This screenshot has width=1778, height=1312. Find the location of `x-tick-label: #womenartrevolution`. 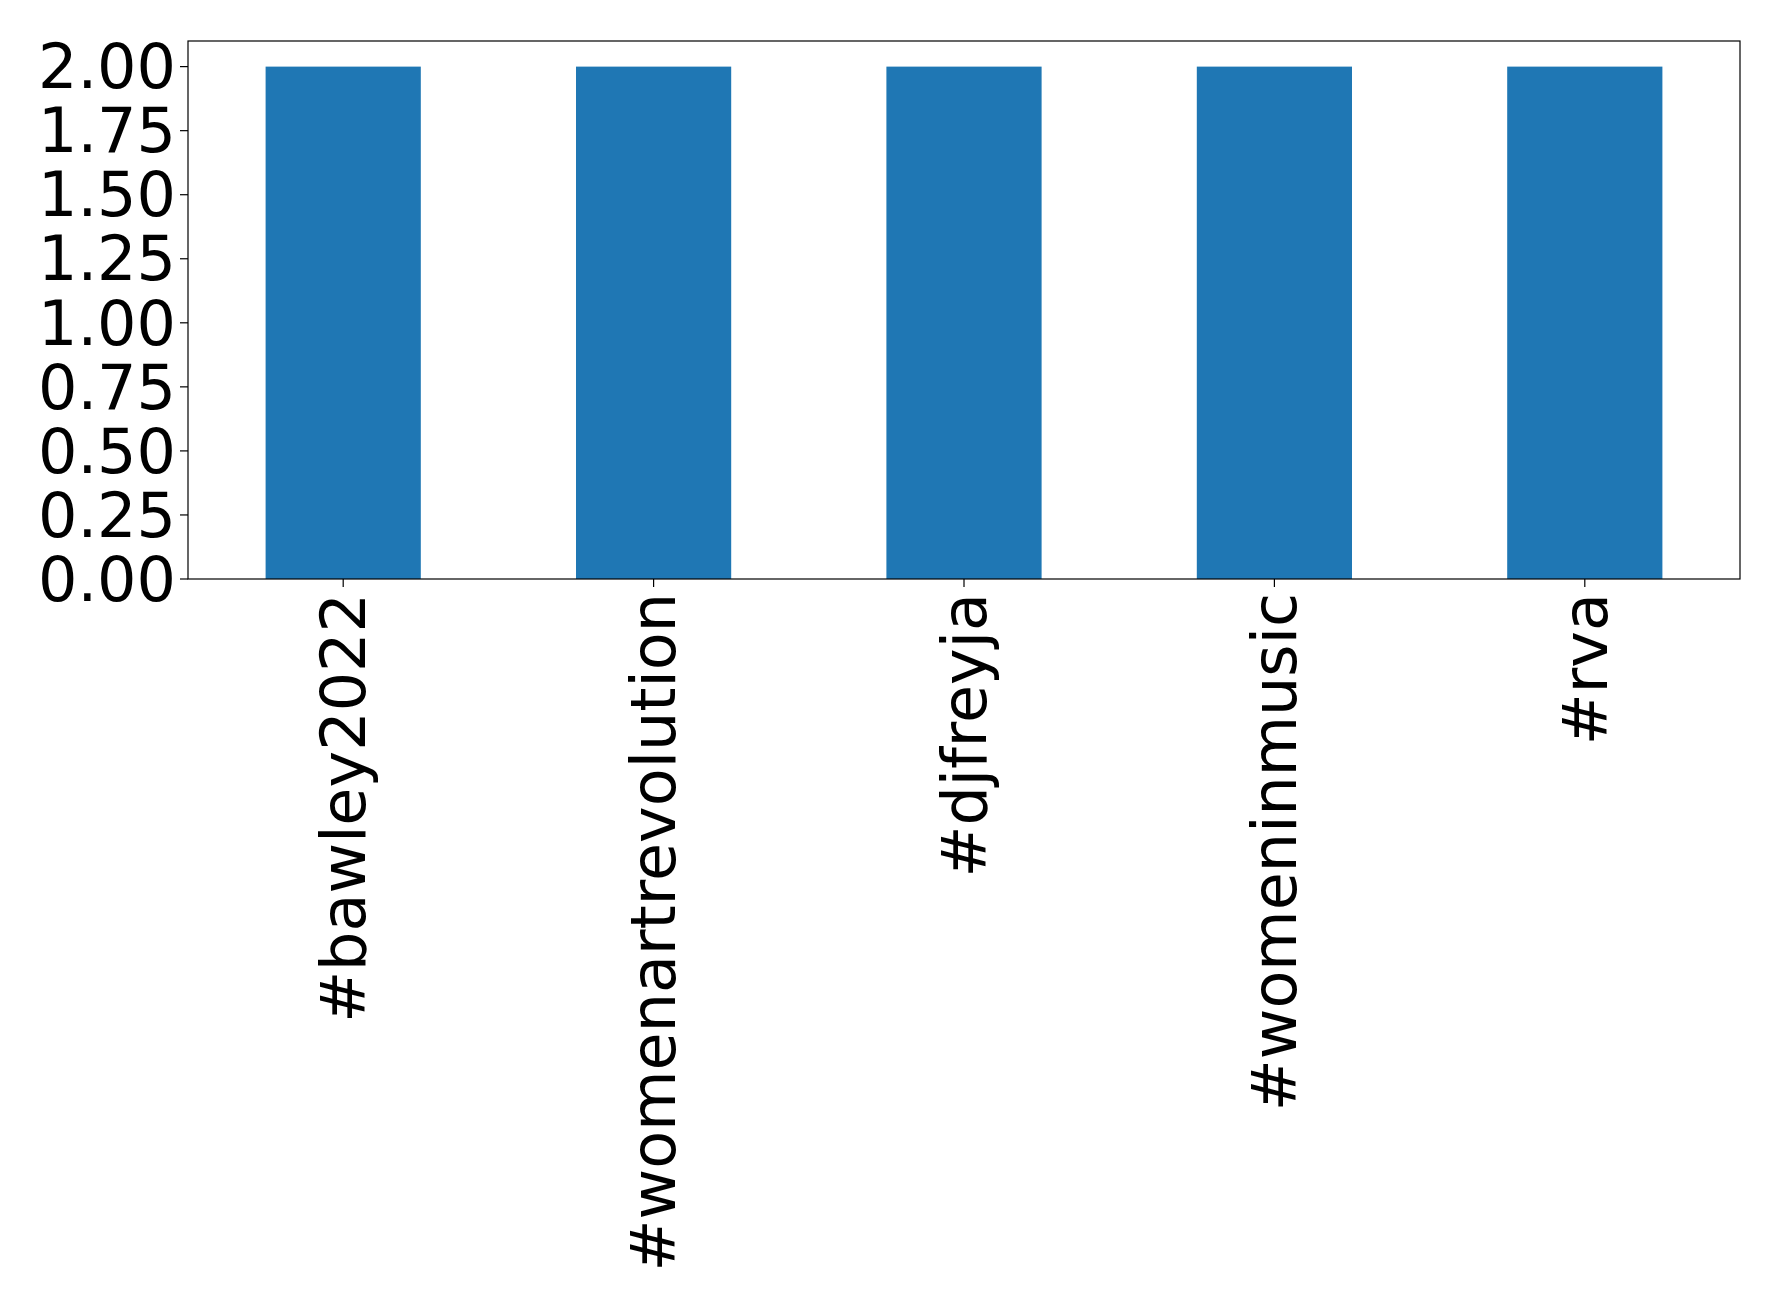

x-tick-label: #womenartrevolution is located at coordinates (654, 932).